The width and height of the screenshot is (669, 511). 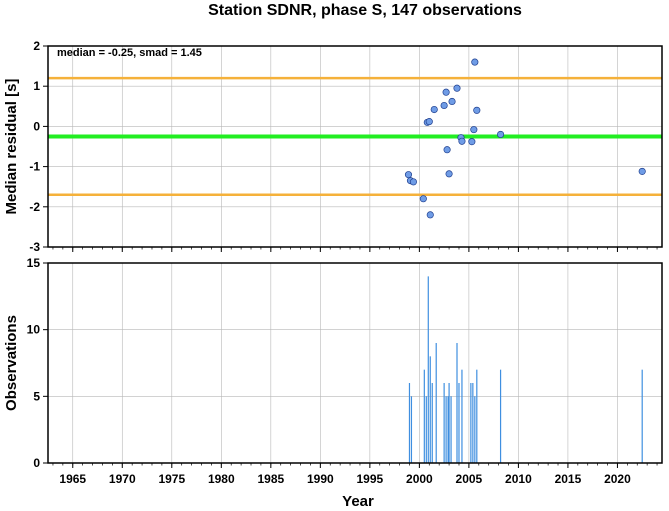 I want to click on residual-points, so click(x=525, y=138).